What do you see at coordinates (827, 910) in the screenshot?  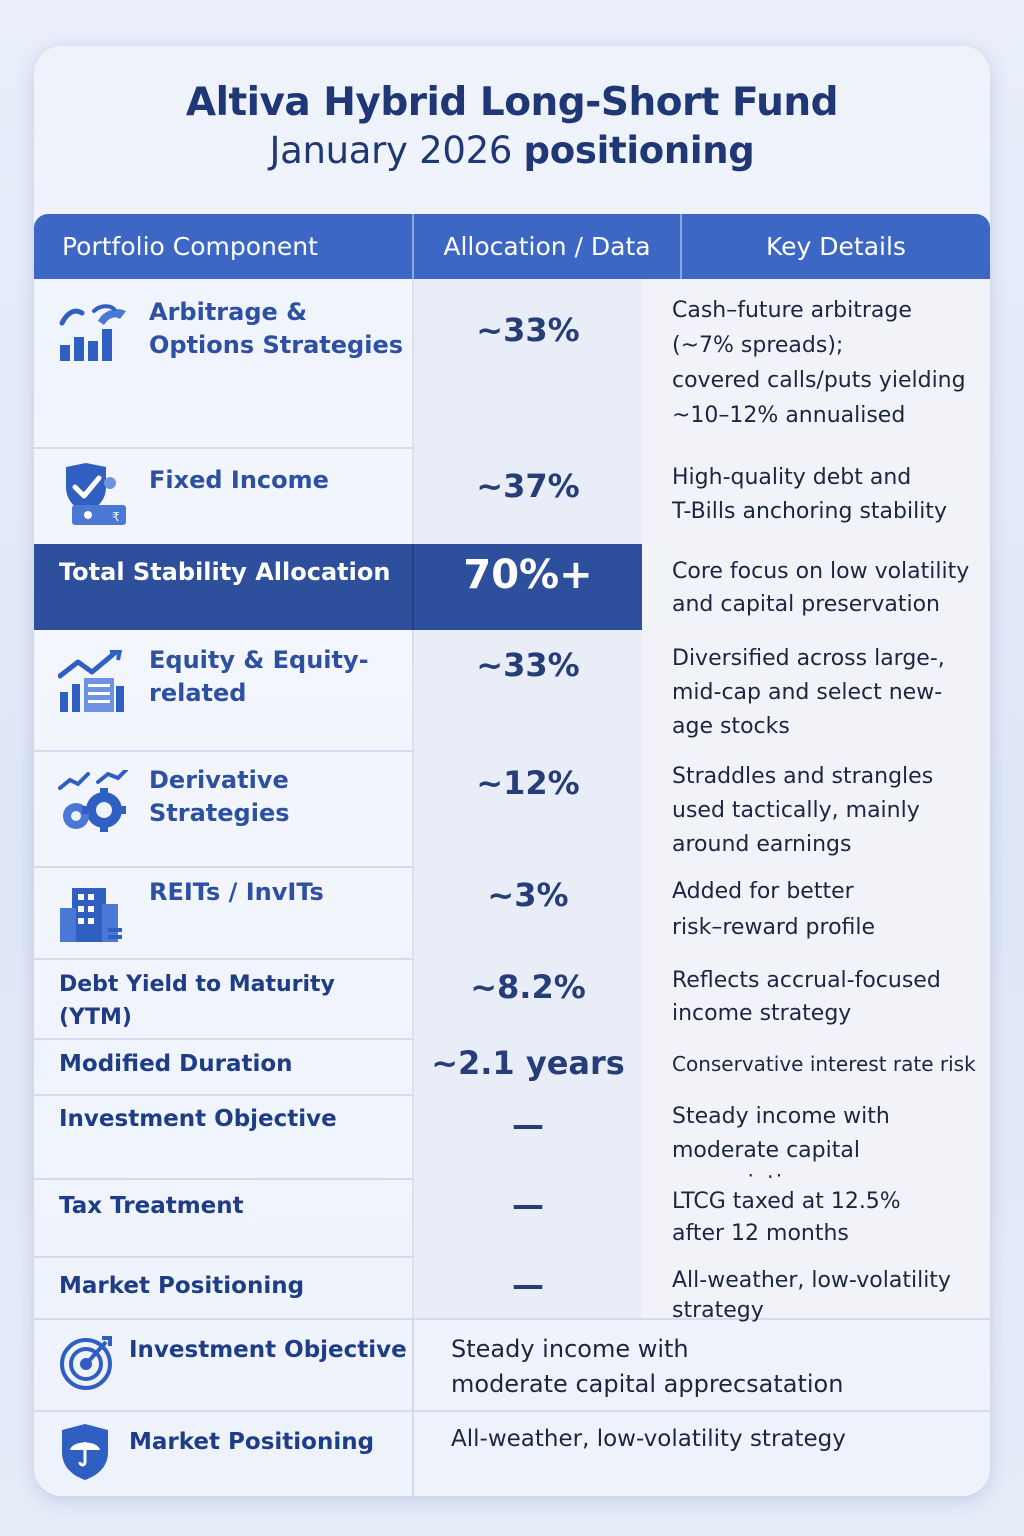 I see `details-text: Added for better risk–reward profile` at bounding box center [827, 910].